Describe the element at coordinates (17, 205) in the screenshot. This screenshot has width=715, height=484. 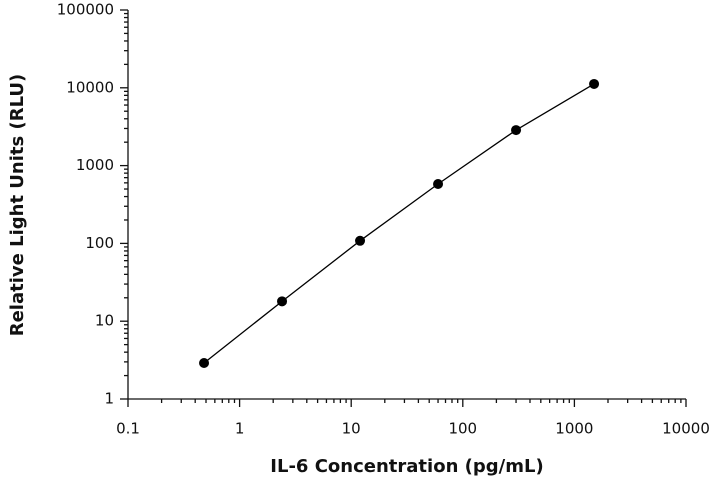
I see `y-axis-title: Relative Light Units (RLU)` at that location.